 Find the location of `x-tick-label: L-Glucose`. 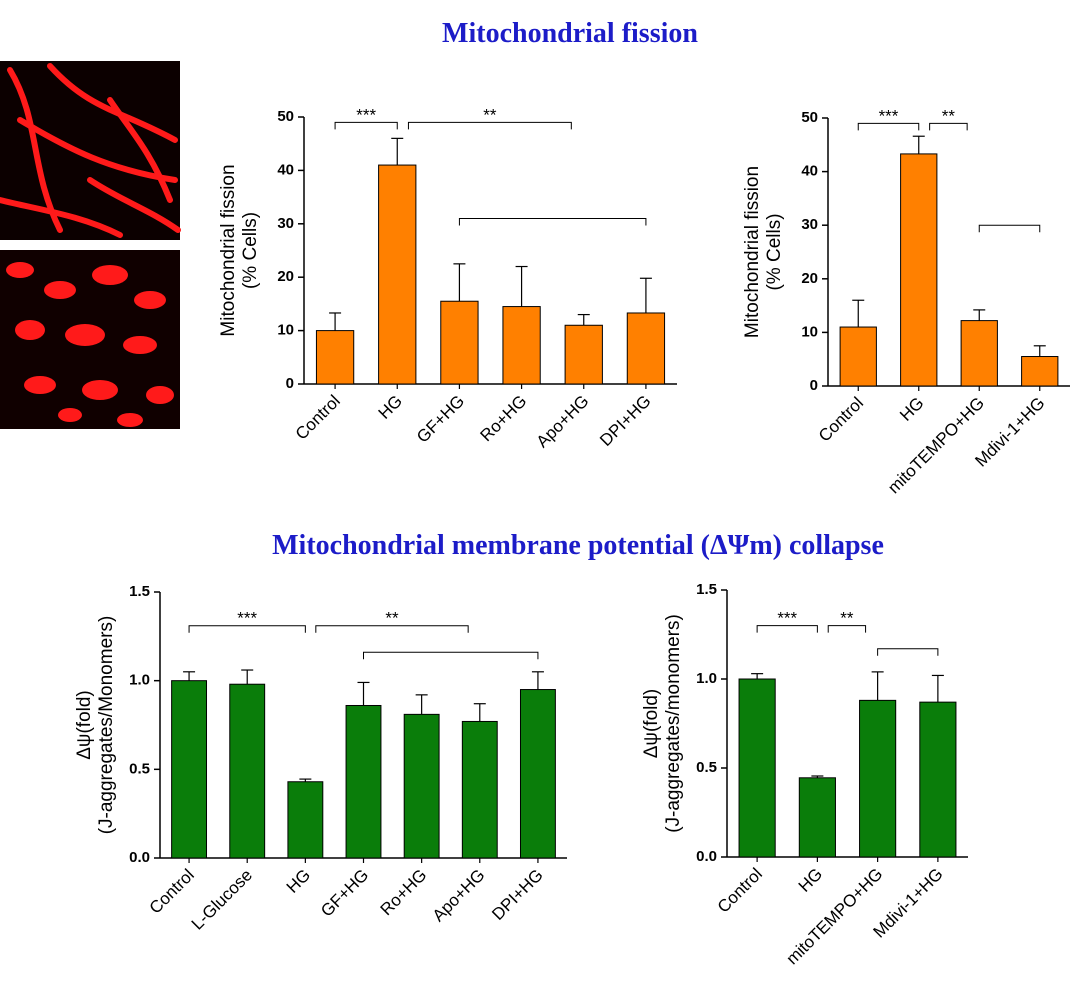

x-tick-label: L-Glucose is located at coordinates (222, 899).